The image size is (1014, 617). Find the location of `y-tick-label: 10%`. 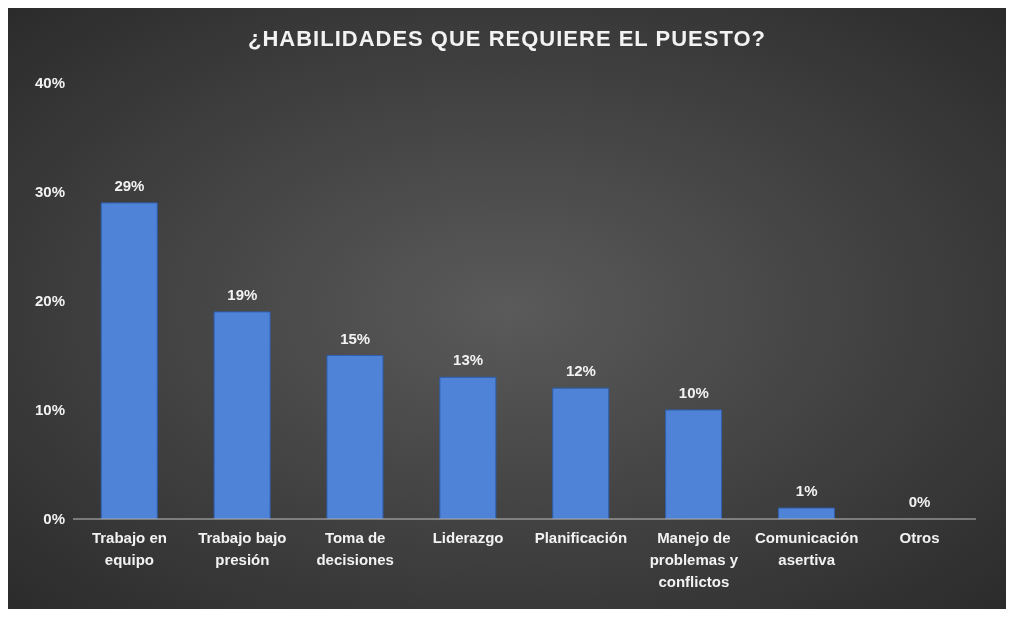

y-tick-label: 10% is located at coordinates (49, 410).